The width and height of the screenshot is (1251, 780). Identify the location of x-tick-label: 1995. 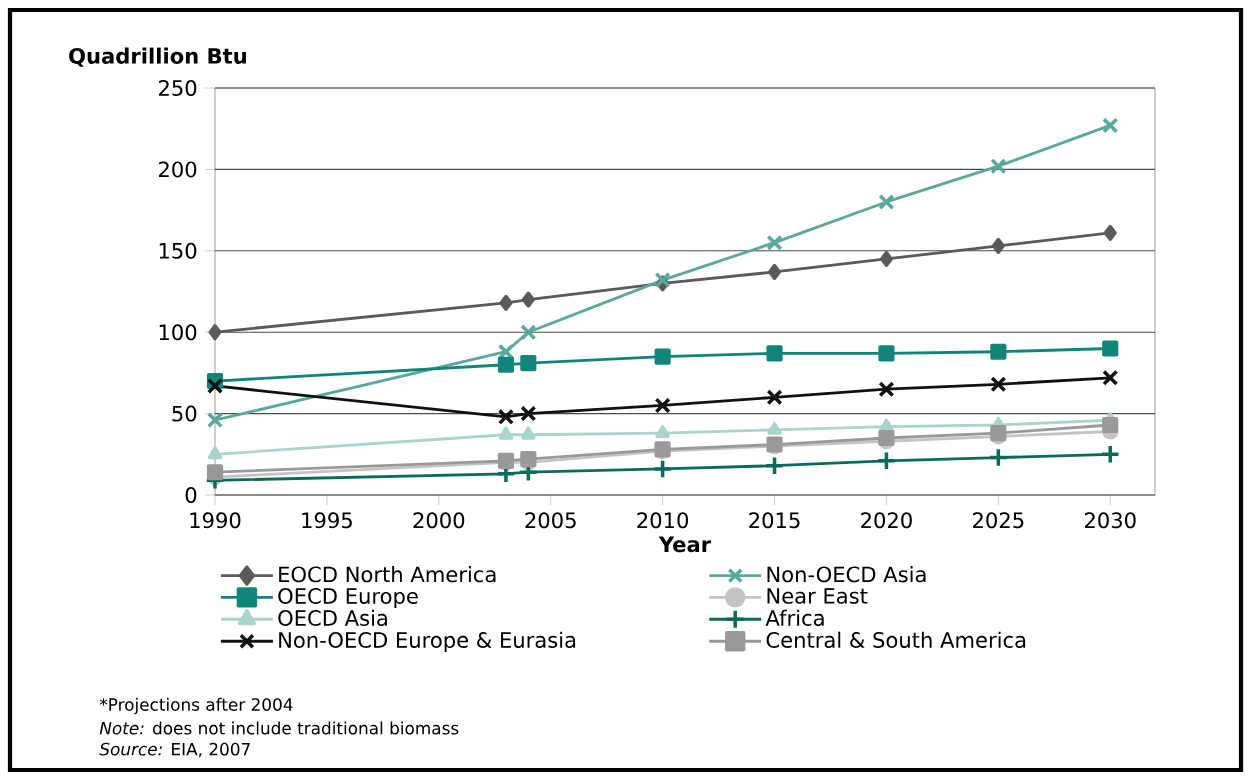
(327, 520).